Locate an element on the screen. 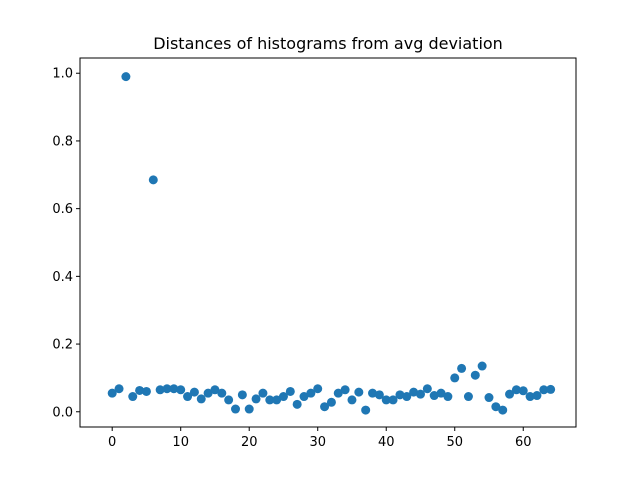 The height and width of the screenshot is (480, 640). y-axis-ticks: 0.0 0.2 0.4 0.6 0.8 1.0 is located at coordinates (66, 243).